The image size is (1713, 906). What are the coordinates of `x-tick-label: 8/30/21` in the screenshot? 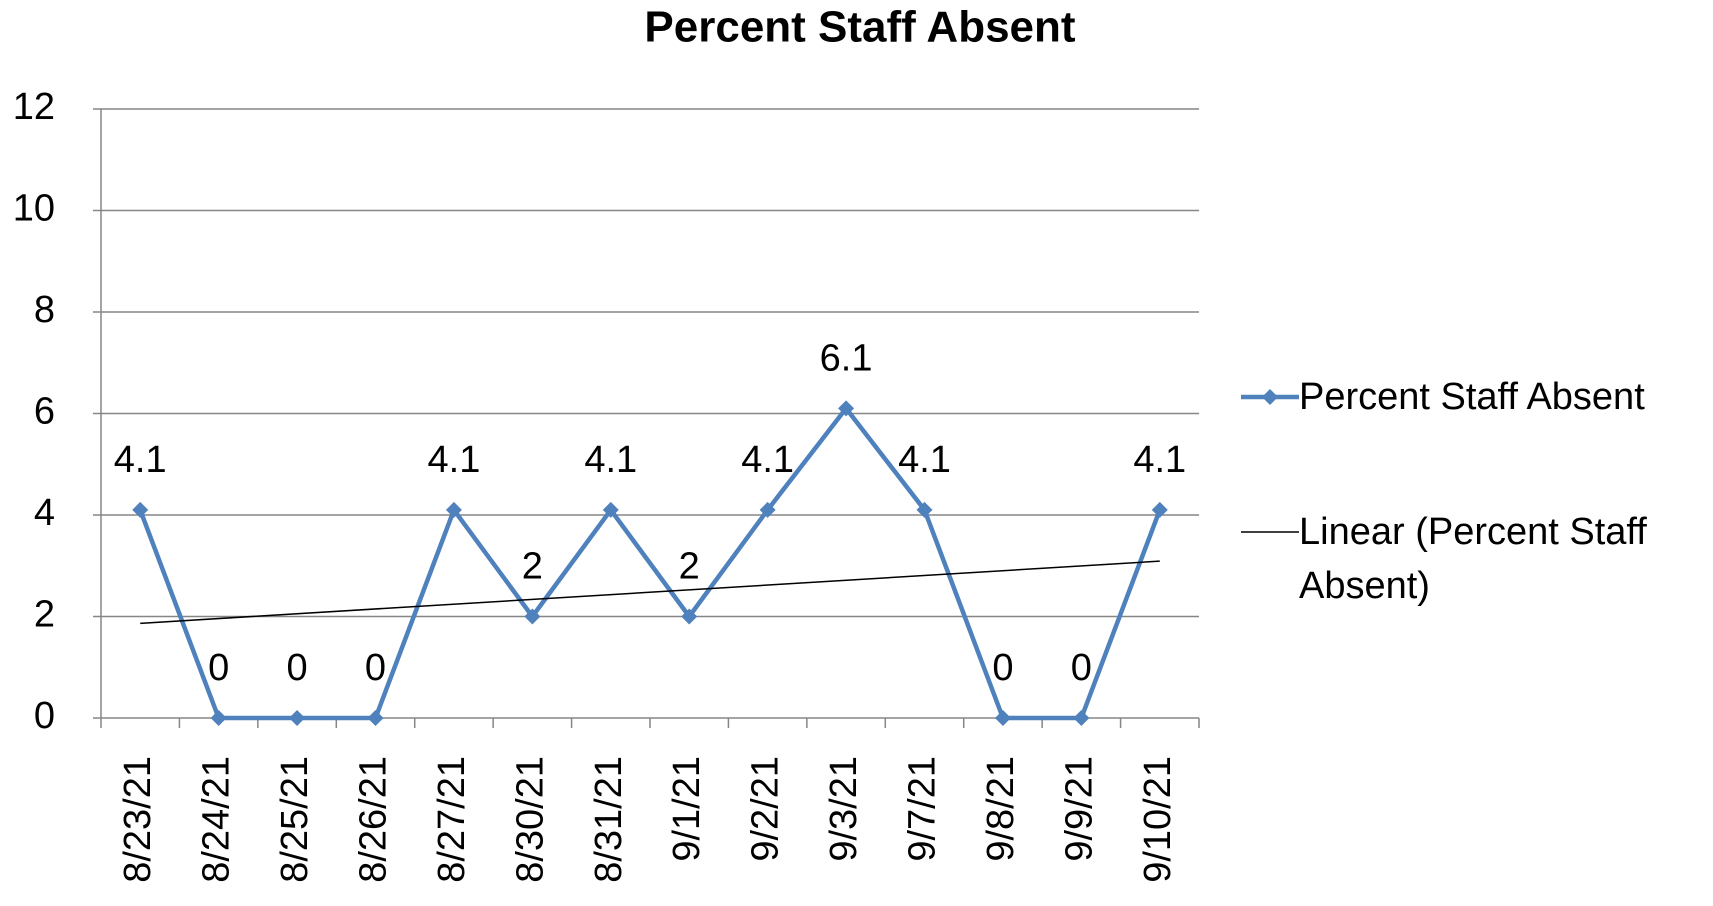 It's located at (530, 819).